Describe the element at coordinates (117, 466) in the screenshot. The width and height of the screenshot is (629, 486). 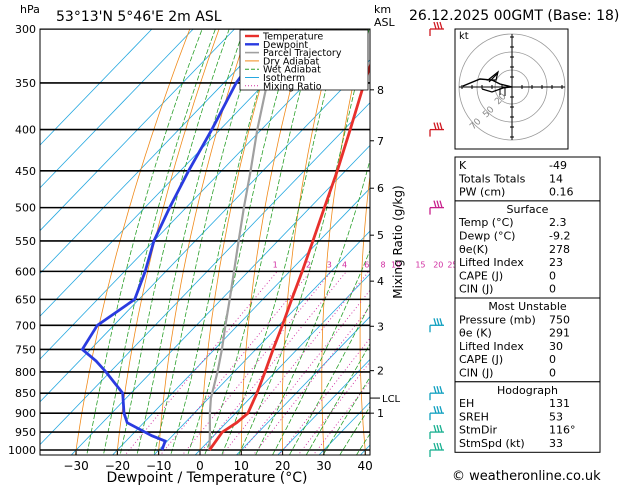
I see `x-tick-label: −20` at that location.